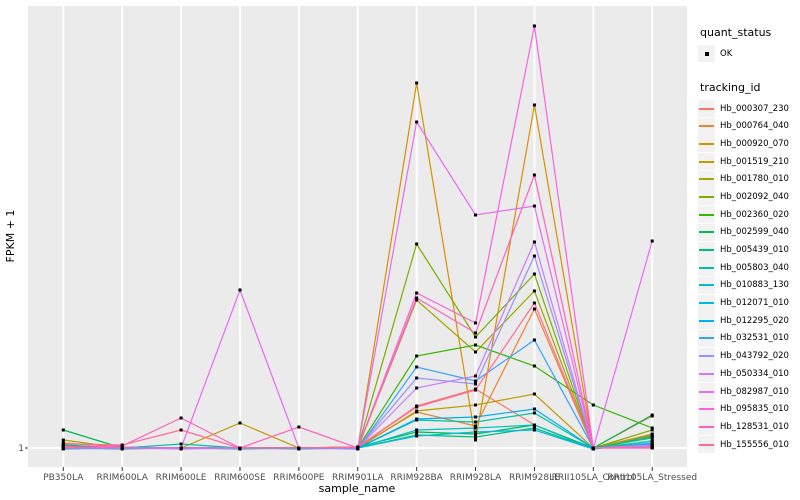 The height and width of the screenshot is (500, 800). Describe the element at coordinates (339, 459) in the screenshot. I see `axis-ticks` at that location.